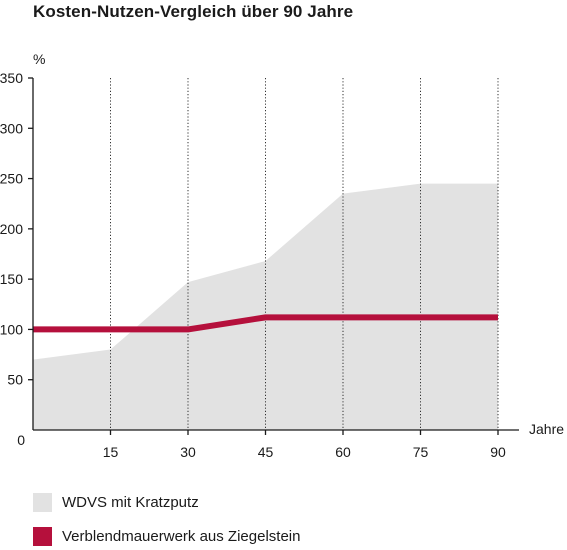 The image size is (567, 550). Describe the element at coordinates (11, 78) in the screenshot. I see `y-tick-label-350: 350` at that location.